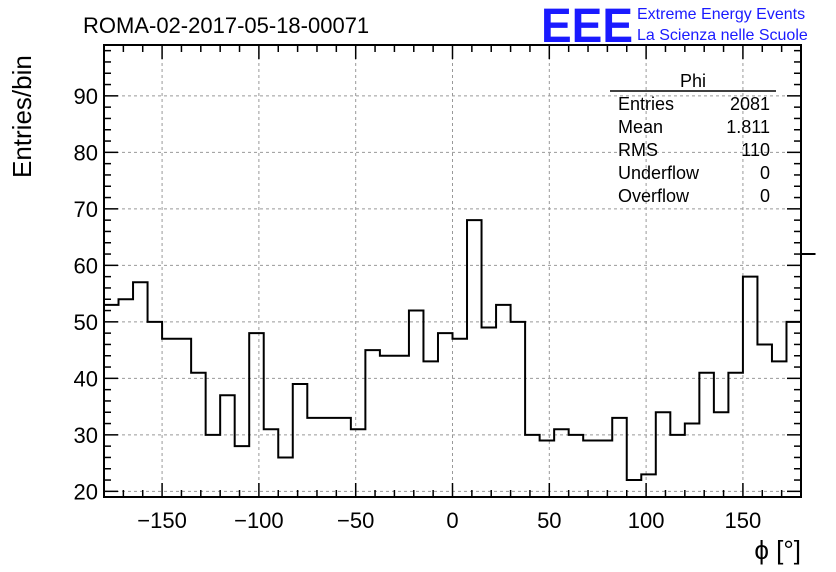 This screenshot has width=836, height=572. Describe the element at coordinates (86, 209) in the screenshot. I see `y-tick-label: 70` at that location.